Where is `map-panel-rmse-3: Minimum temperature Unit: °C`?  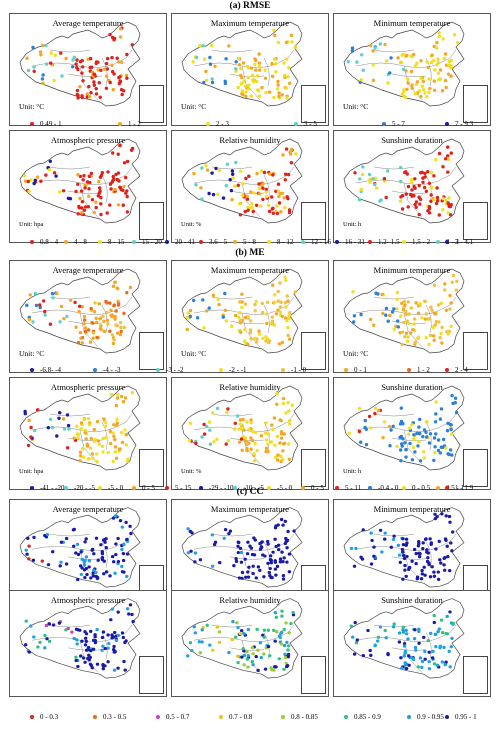
map-panel-rmse-3: Minimum temperature Unit: °C is located at coordinates (412, 69).